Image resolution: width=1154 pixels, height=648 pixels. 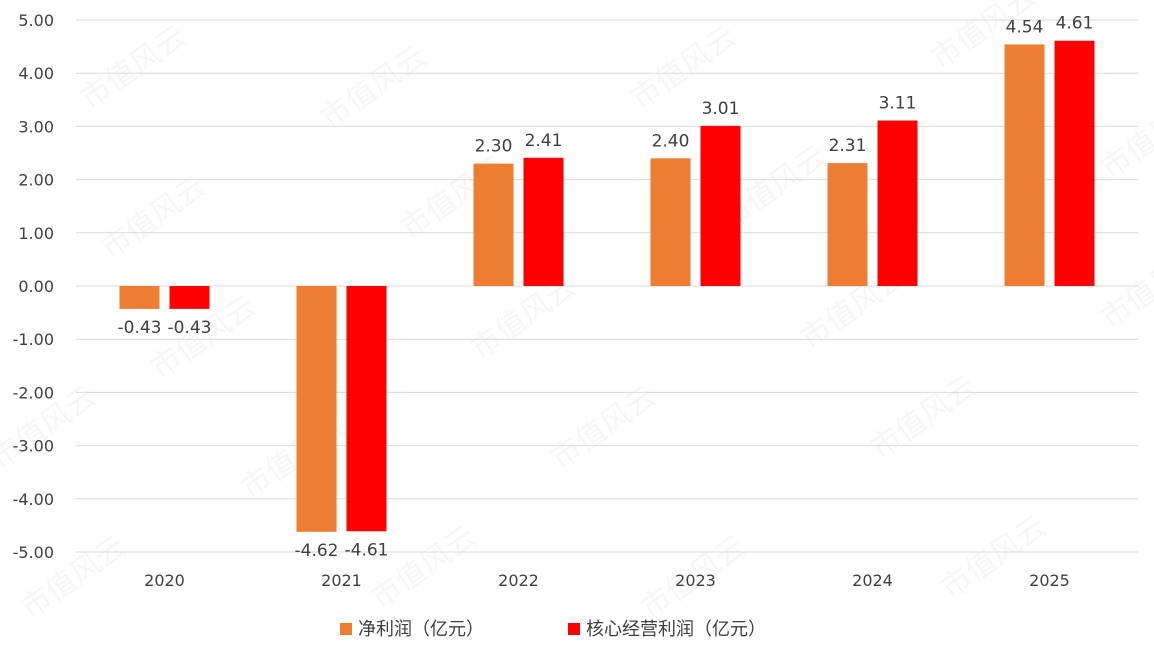 What do you see at coordinates (33, 552) in the screenshot?
I see `y-tick-label: -5.00` at bounding box center [33, 552].